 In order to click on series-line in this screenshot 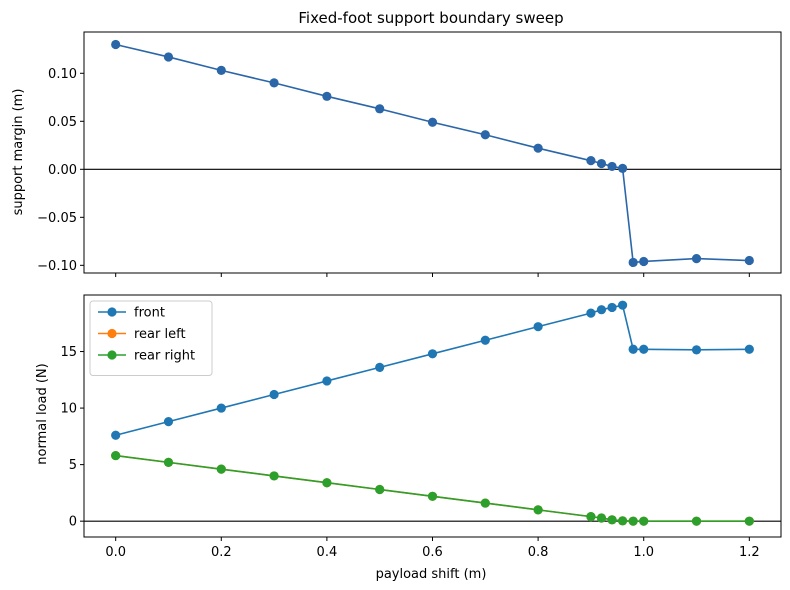, I will do `click(432, 488)`.